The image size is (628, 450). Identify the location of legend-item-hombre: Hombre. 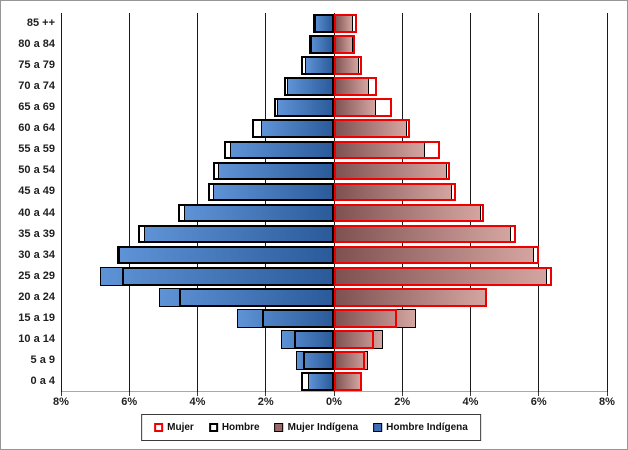
(234, 427).